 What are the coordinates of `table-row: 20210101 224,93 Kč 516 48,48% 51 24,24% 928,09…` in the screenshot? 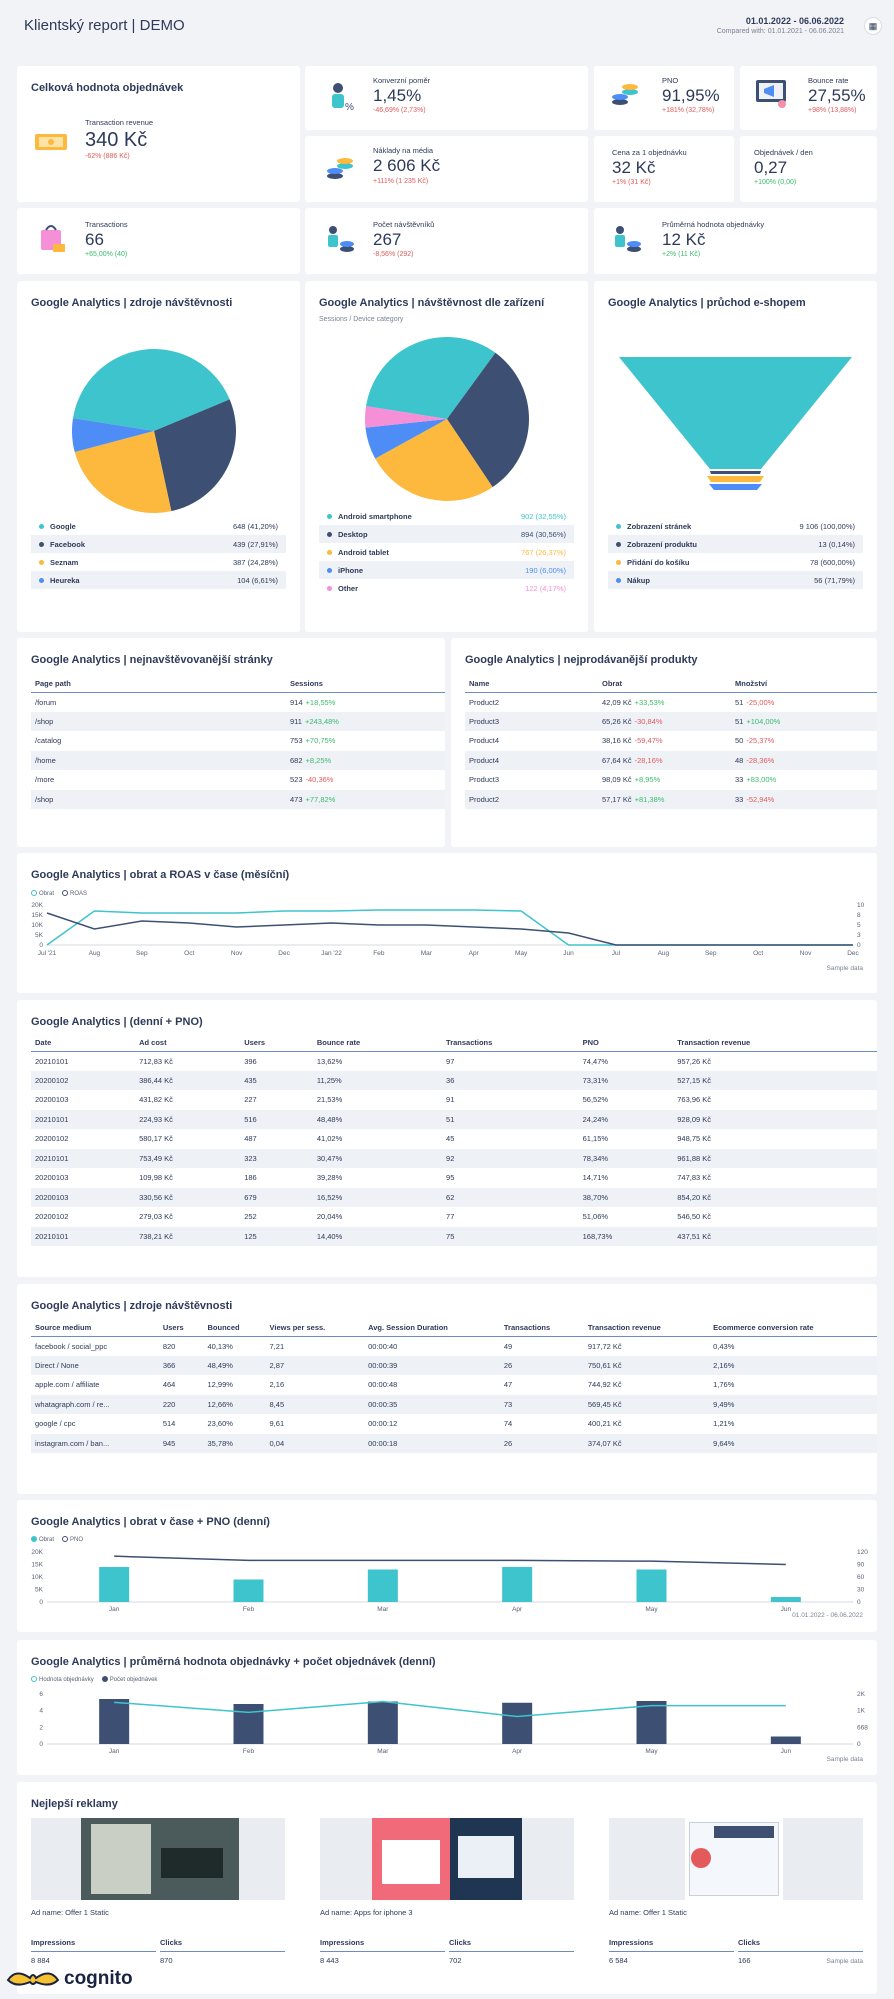 It's located at (454, 1119).